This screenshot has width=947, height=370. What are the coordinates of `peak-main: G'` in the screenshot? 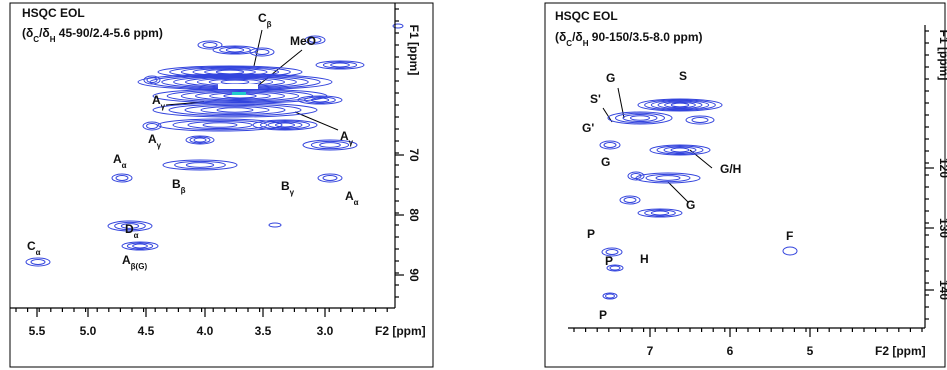 It's located at (588, 128).